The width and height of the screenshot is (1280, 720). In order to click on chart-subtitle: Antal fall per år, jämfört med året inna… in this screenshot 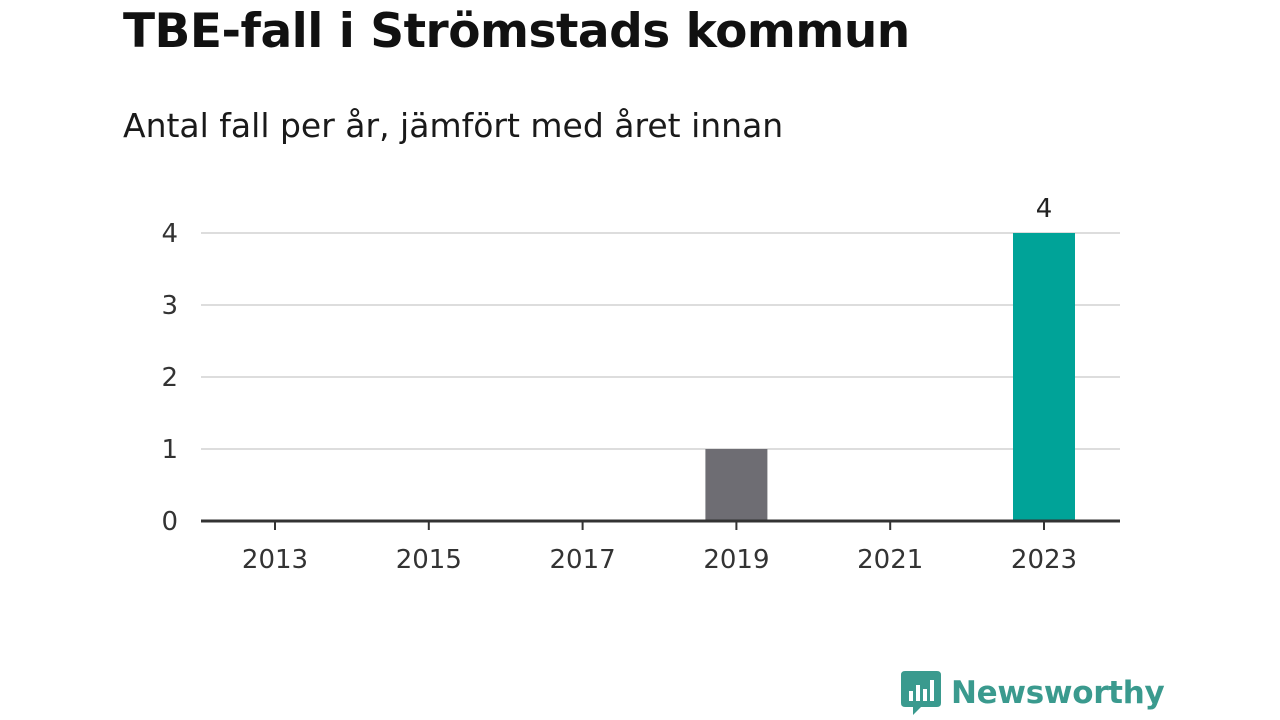, I will do `click(453, 125)`.